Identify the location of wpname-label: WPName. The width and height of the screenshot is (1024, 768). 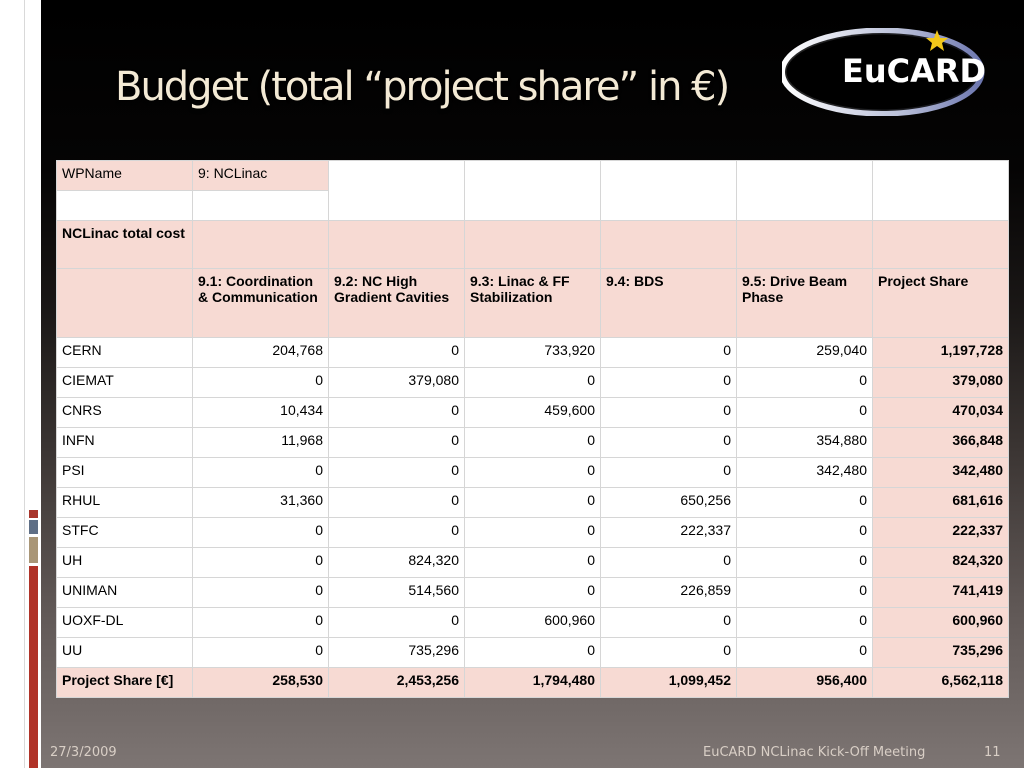
(124, 175).